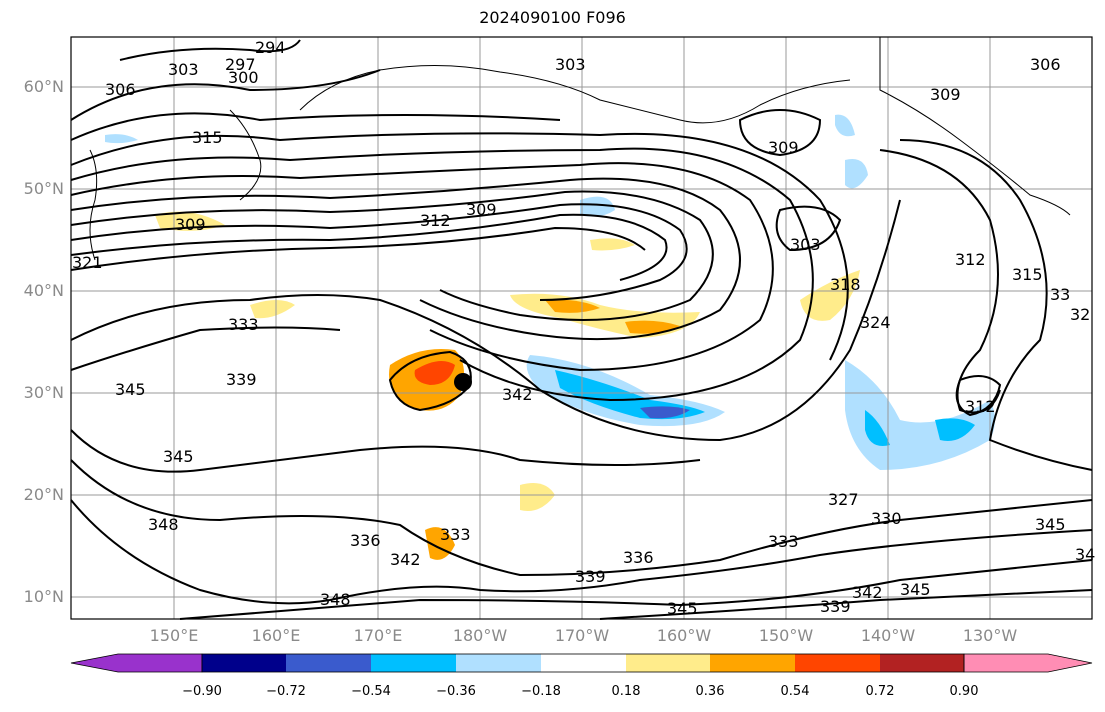 This screenshot has height=712, width=1105. Describe the element at coordinates (880, 691) in the screenshot. I see `colorbar-tick: 0.72` at that location.